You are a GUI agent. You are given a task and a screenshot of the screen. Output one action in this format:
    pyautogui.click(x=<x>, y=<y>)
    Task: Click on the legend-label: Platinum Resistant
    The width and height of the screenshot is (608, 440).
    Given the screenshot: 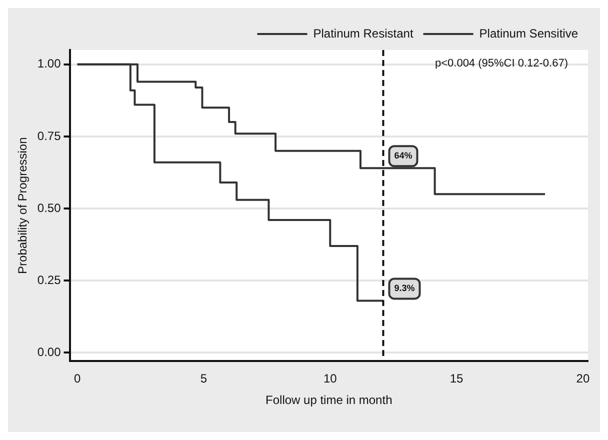 What is the action you would take?
    pyautogui.click(x=363, y=33)
    